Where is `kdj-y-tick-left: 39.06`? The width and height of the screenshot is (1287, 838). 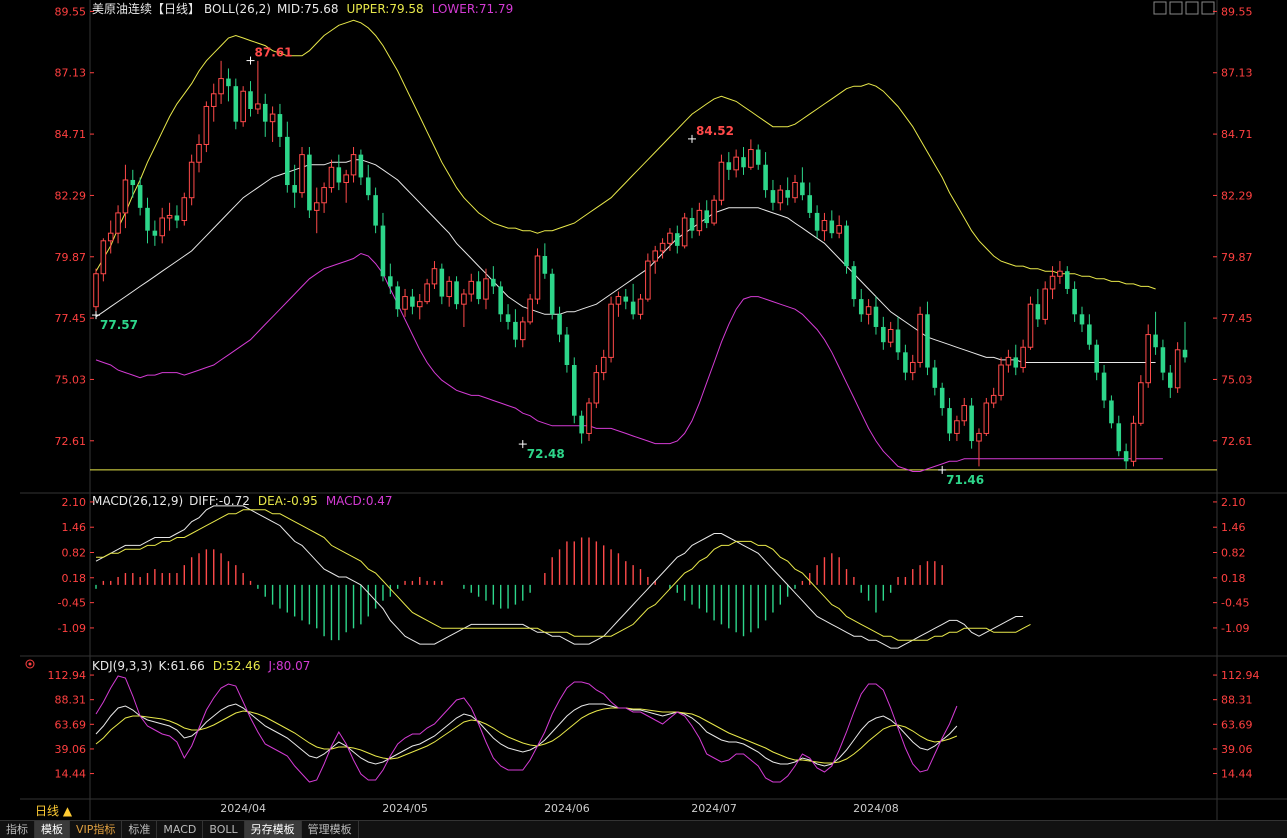 kdj-y-tick-left: 39.06 is located at coordinates (71, 749).